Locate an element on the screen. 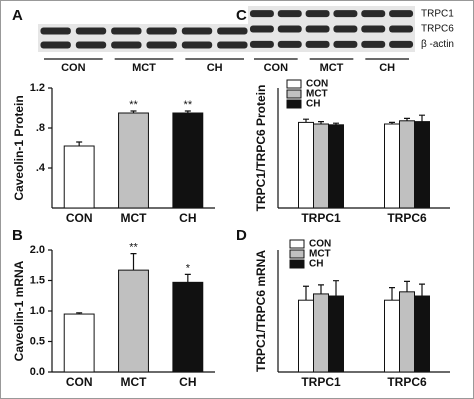 Image resolution: width=474 pixels, height=399 pixels. y-axis-label: Caveolin-1 mRNA is located at coordinates (19, 310).